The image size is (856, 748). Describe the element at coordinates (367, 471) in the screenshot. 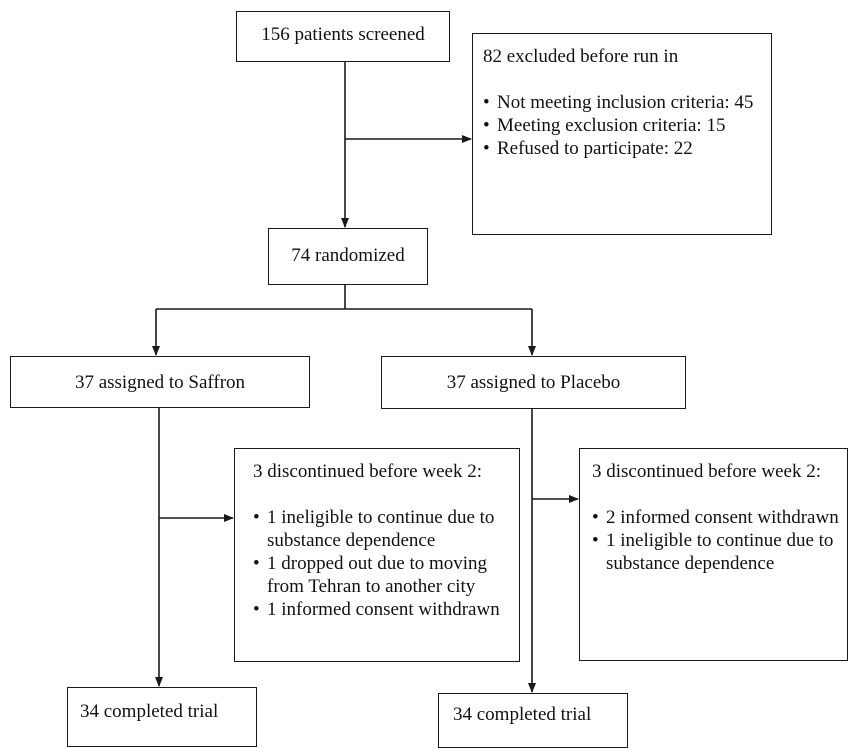

I see `saffron-discontinued-title: 3 discontinued before week 2:` at that location.